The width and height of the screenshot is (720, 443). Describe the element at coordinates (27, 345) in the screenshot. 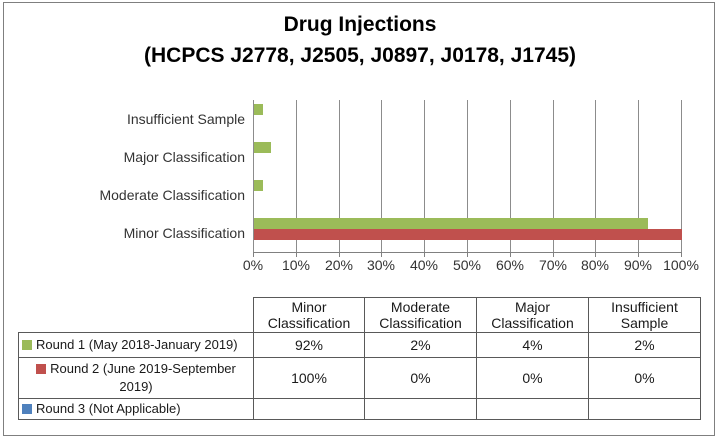

I see `legend-key-round1` at that location.